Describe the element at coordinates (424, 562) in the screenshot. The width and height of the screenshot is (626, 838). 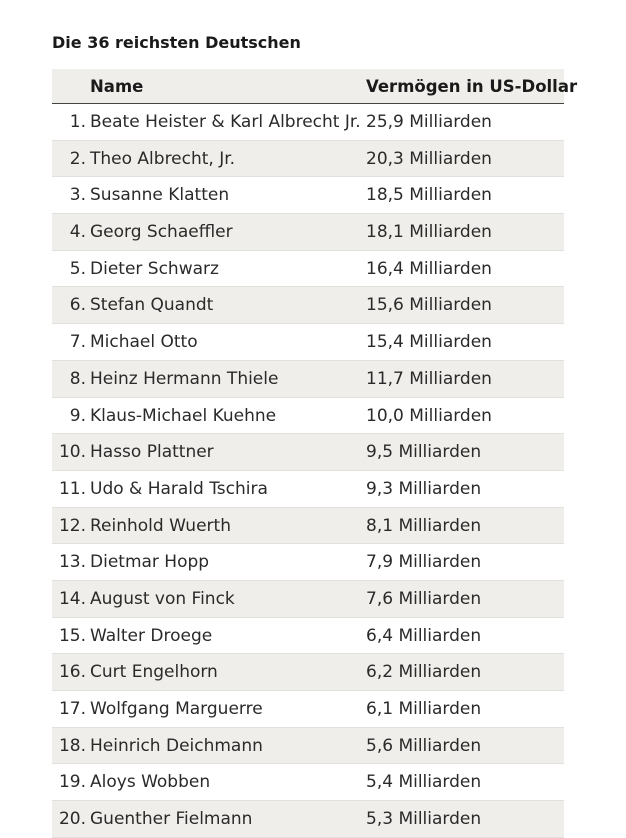
I see `value-cell: 7,9 Milliarden` at that location.